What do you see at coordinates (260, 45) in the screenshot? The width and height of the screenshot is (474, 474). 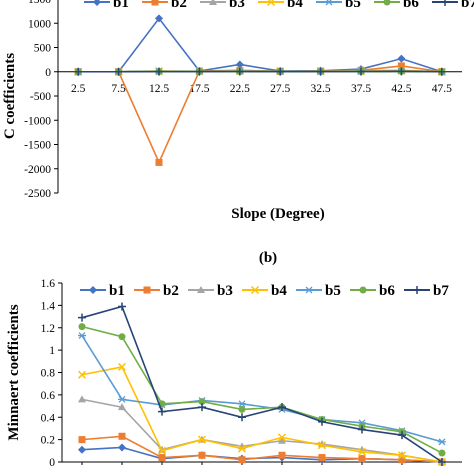 I see `series-line-b1` at bounding box center [260, 45].